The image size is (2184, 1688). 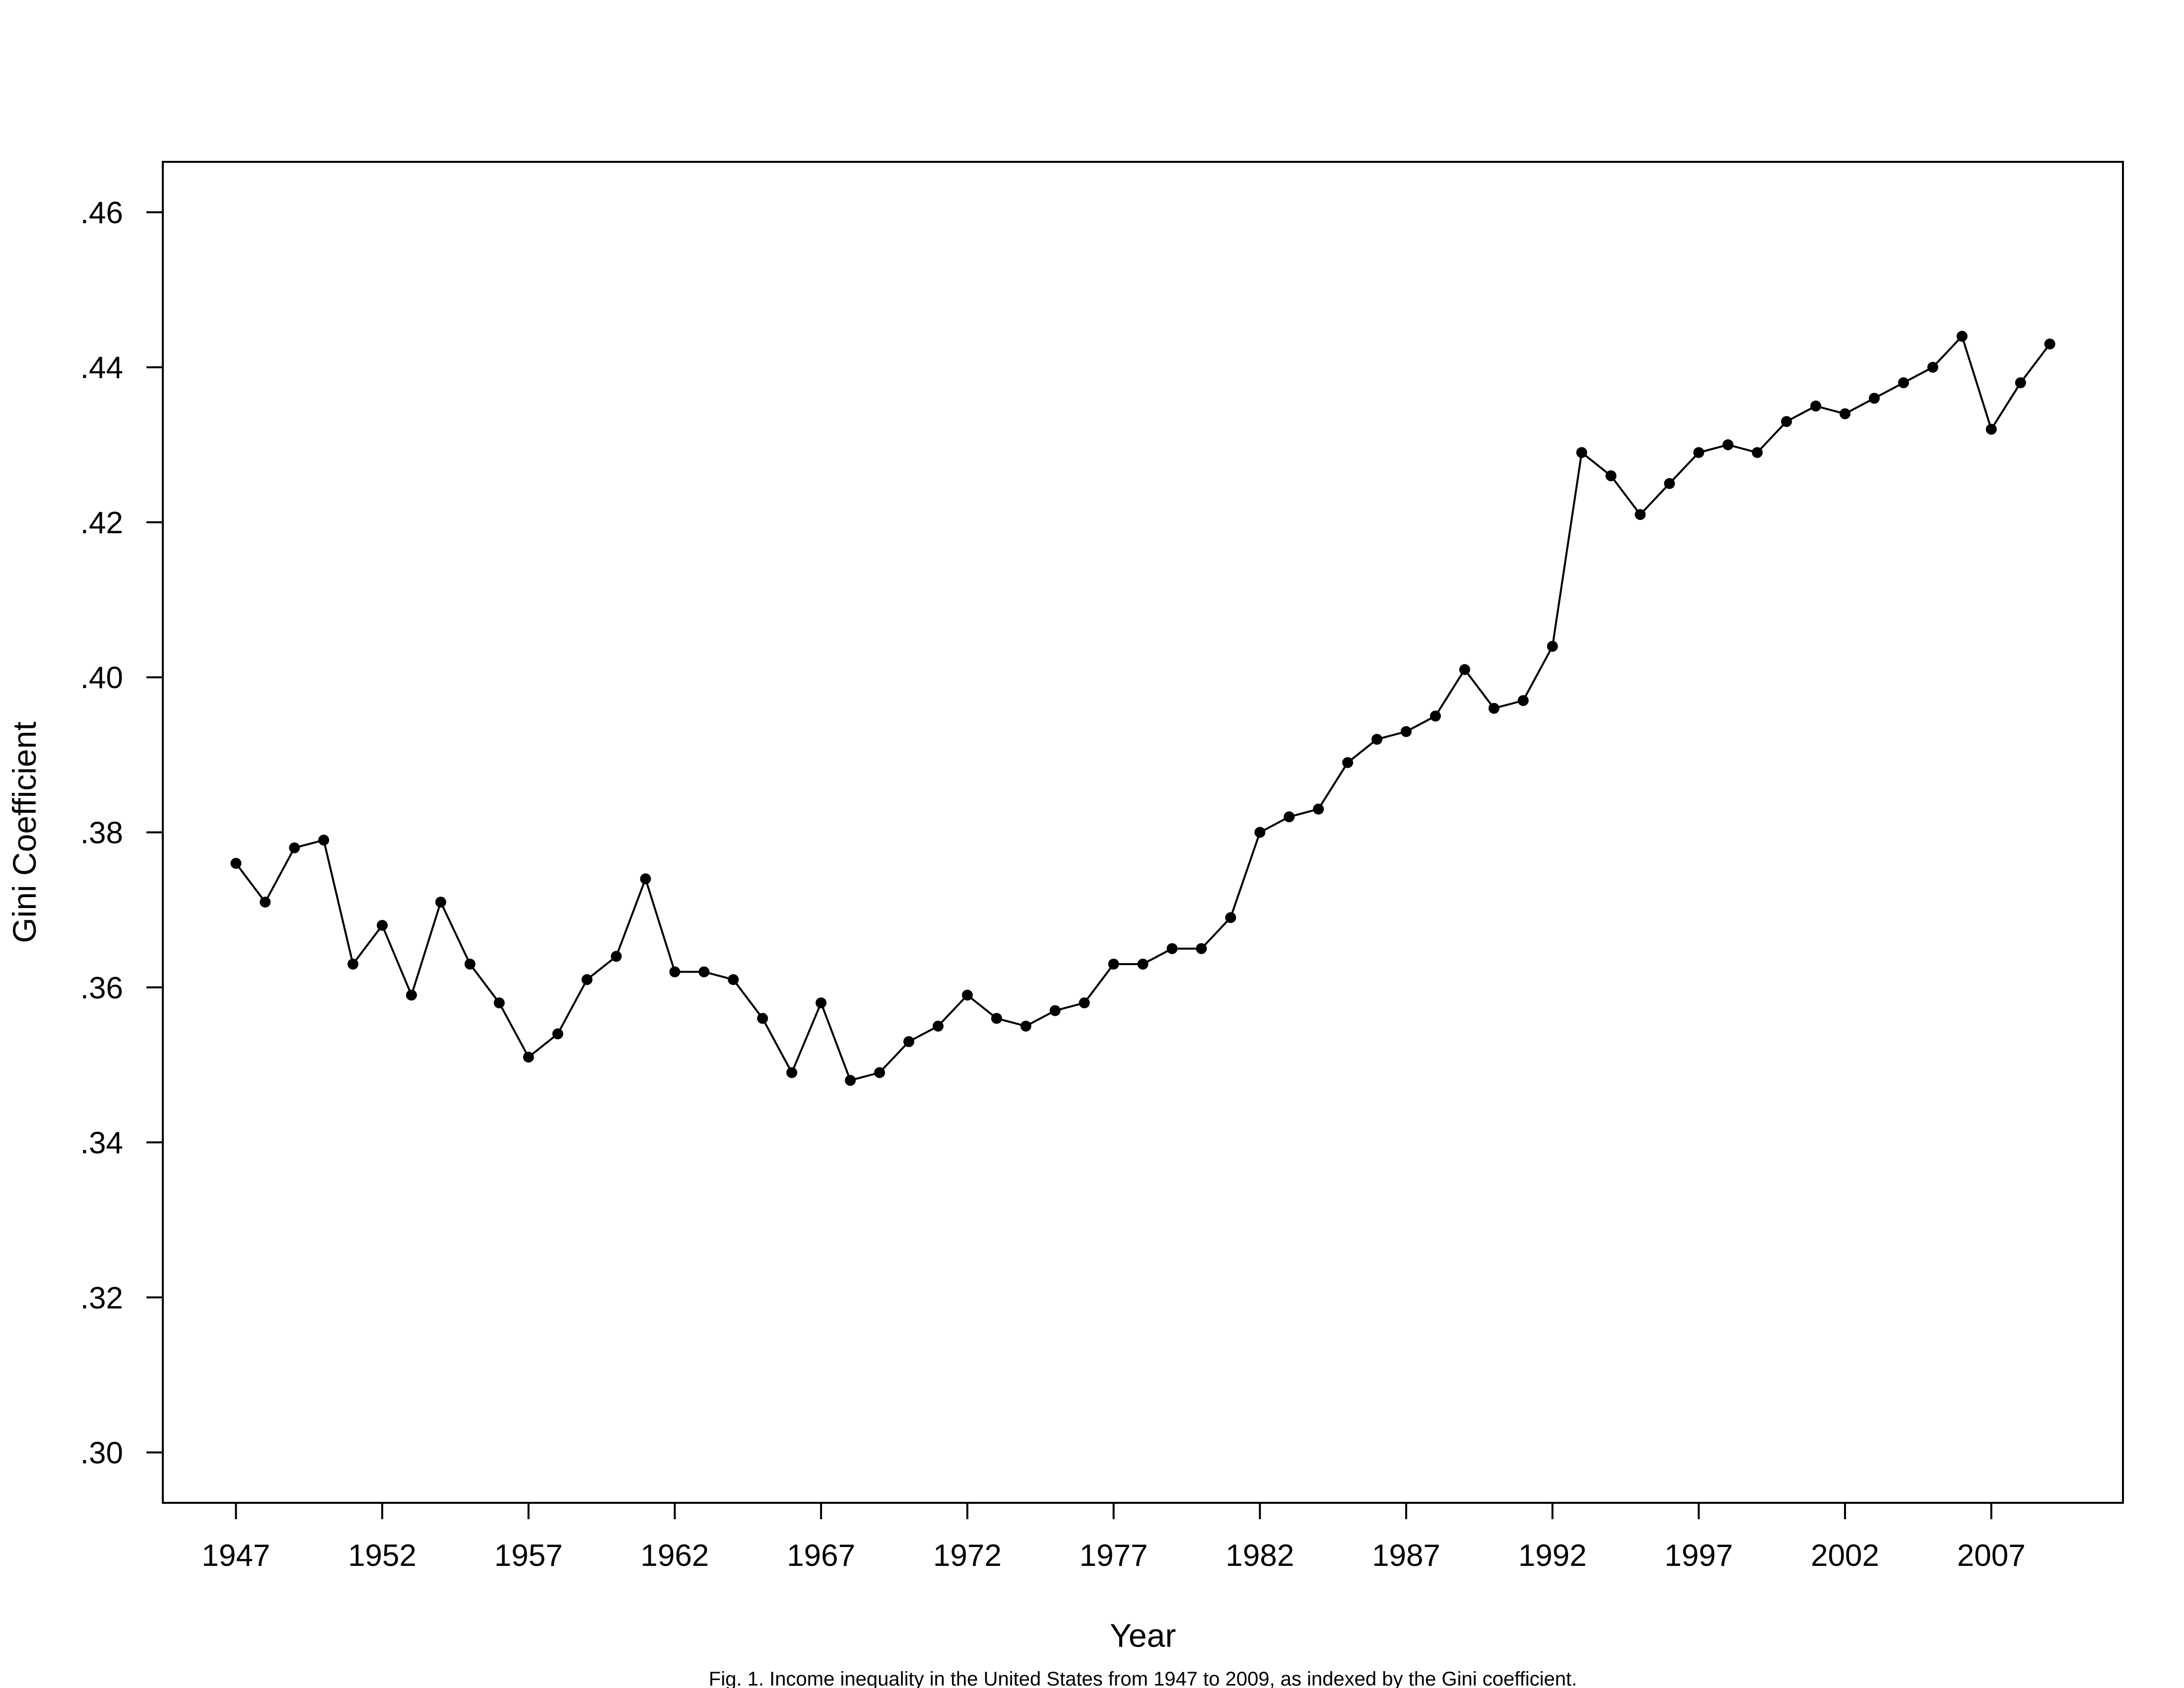 What do you see at coordinates (967, 1556) in the screenshot?
I see `x-tick-label: 1972` at bounding box center [967, 1556].